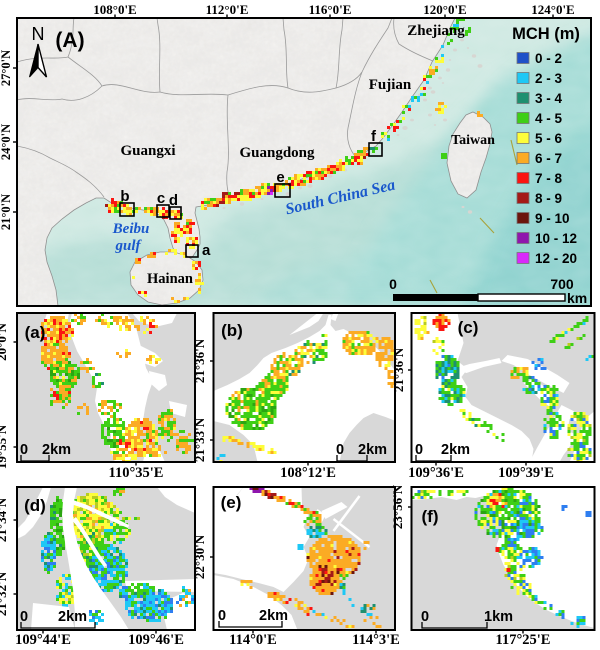 The height and width of the screenshot is (650, 600). I want to click on svg-text: 27°0'N, so click(6, 68).